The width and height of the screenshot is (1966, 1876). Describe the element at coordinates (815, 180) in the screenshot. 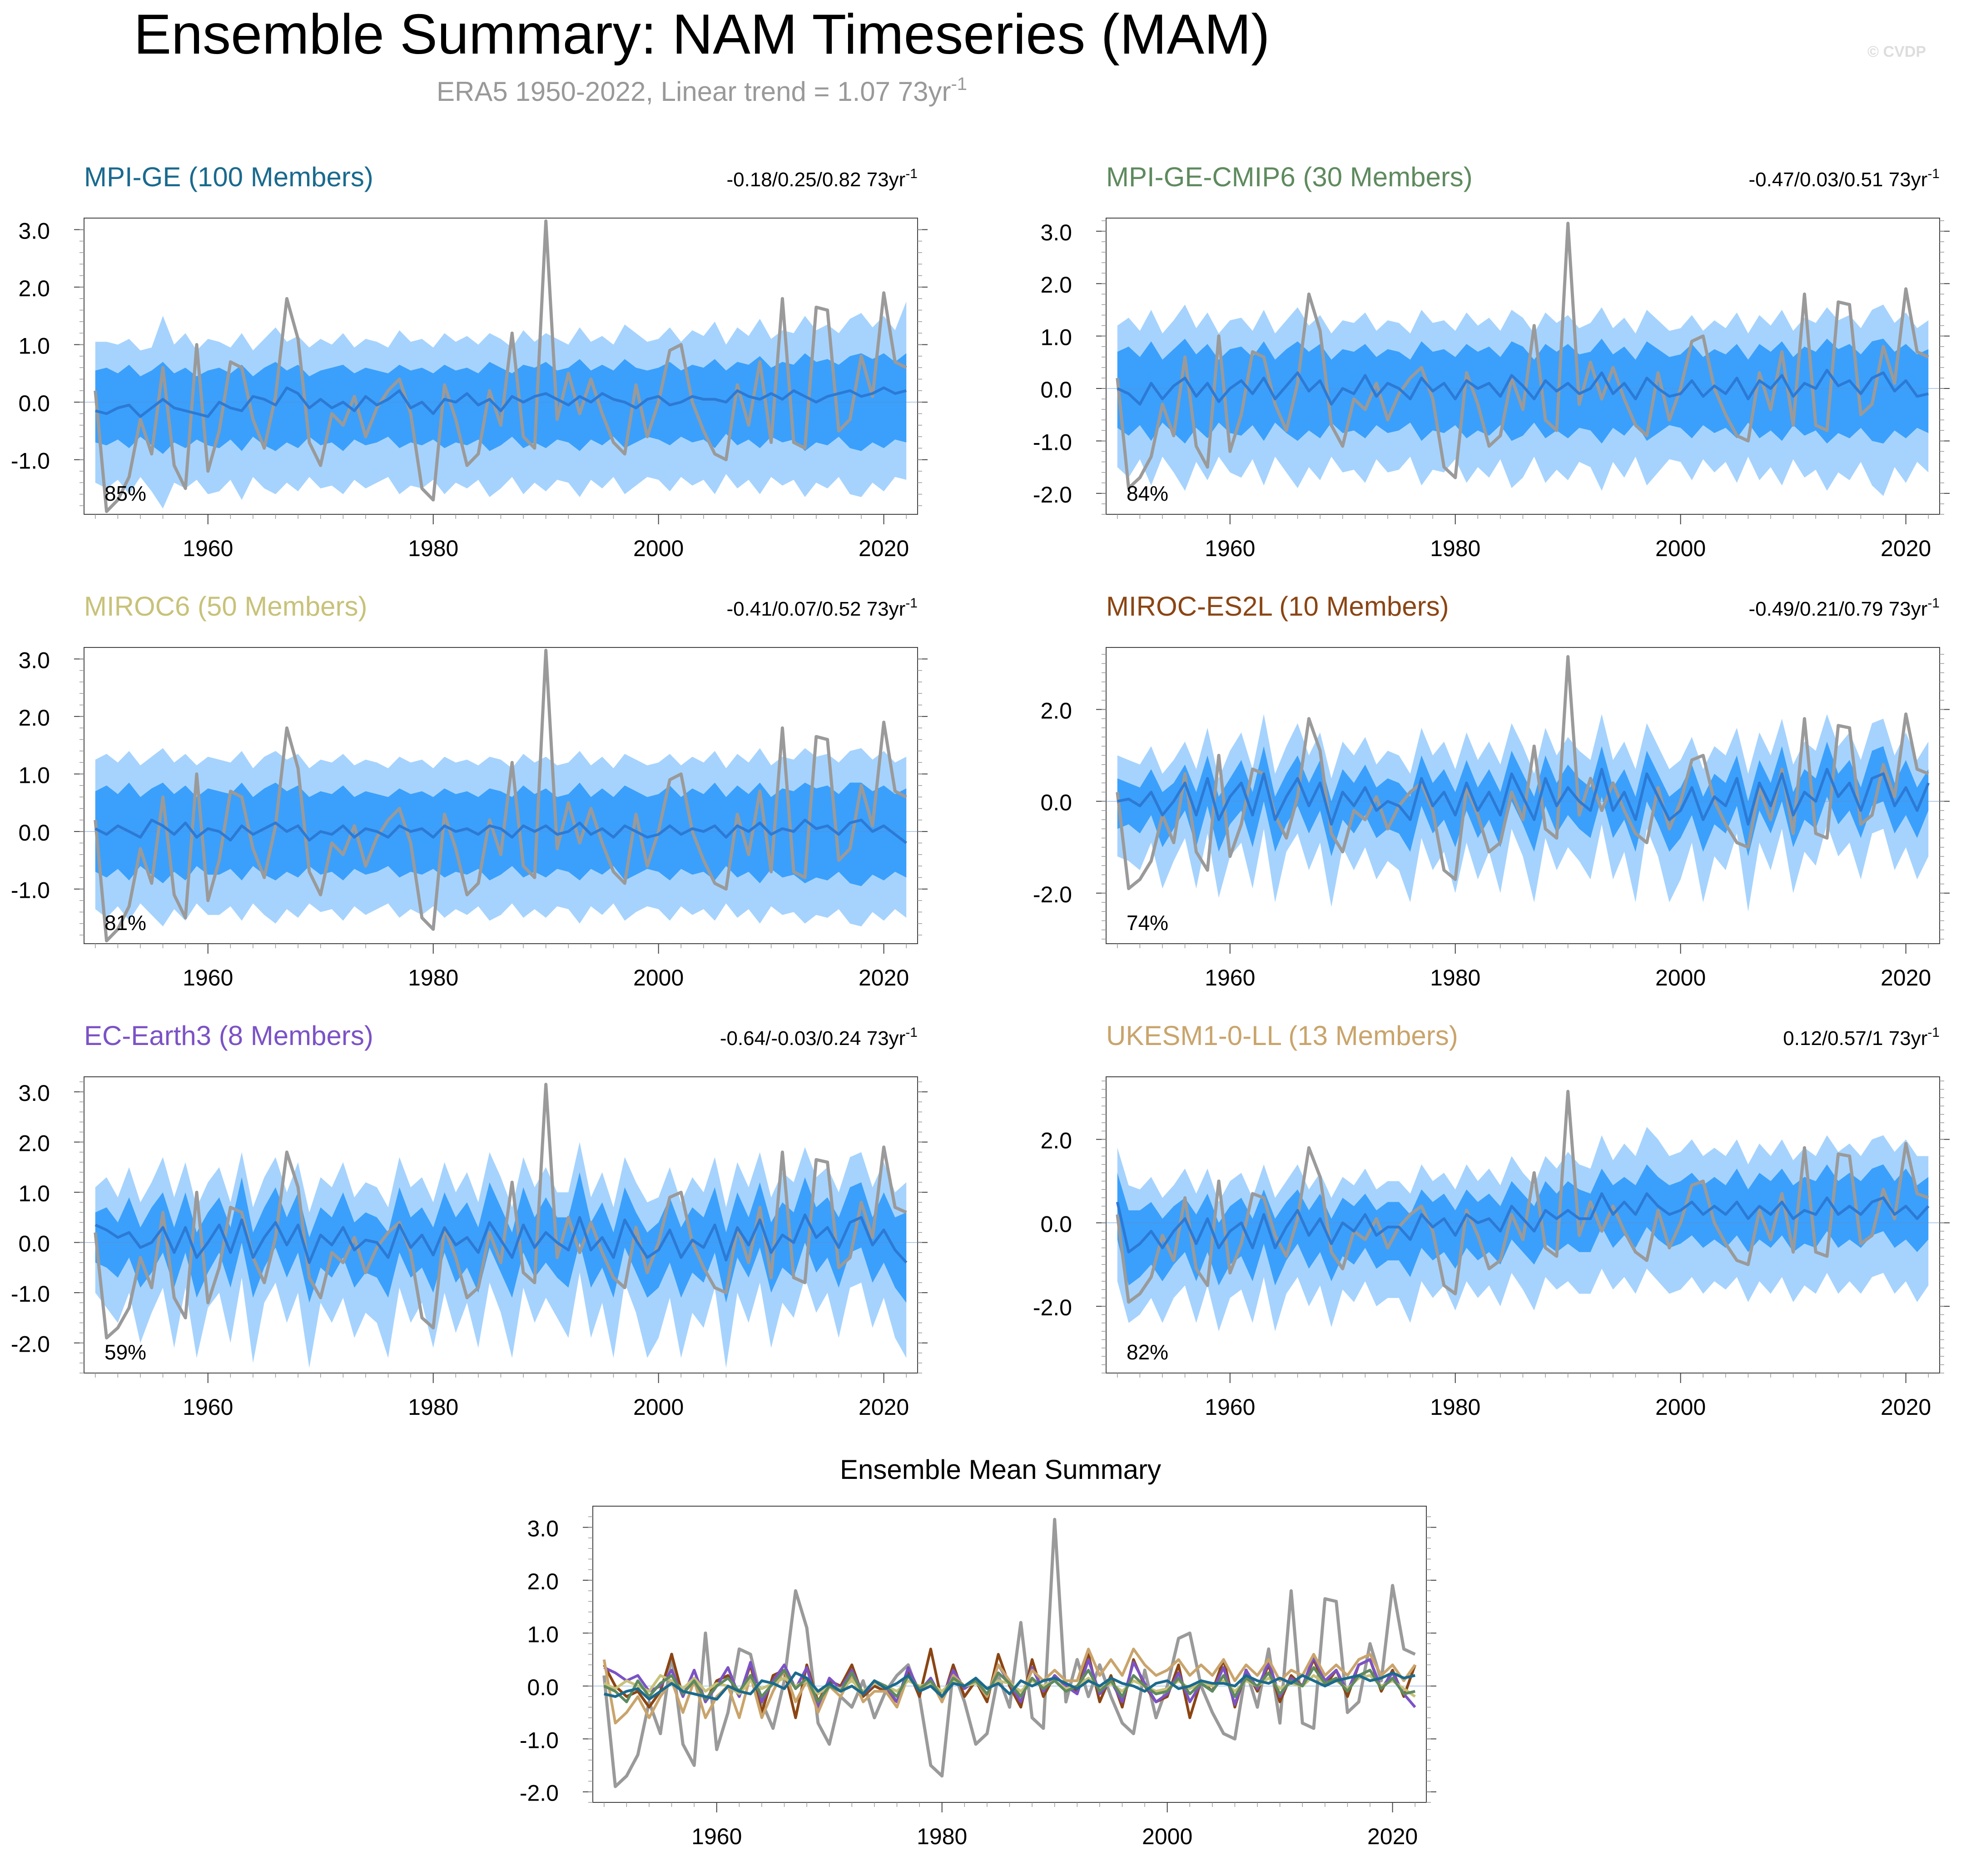

I see `panel-trend-value: -0.18/0.25/0.82 73yr` at that location.